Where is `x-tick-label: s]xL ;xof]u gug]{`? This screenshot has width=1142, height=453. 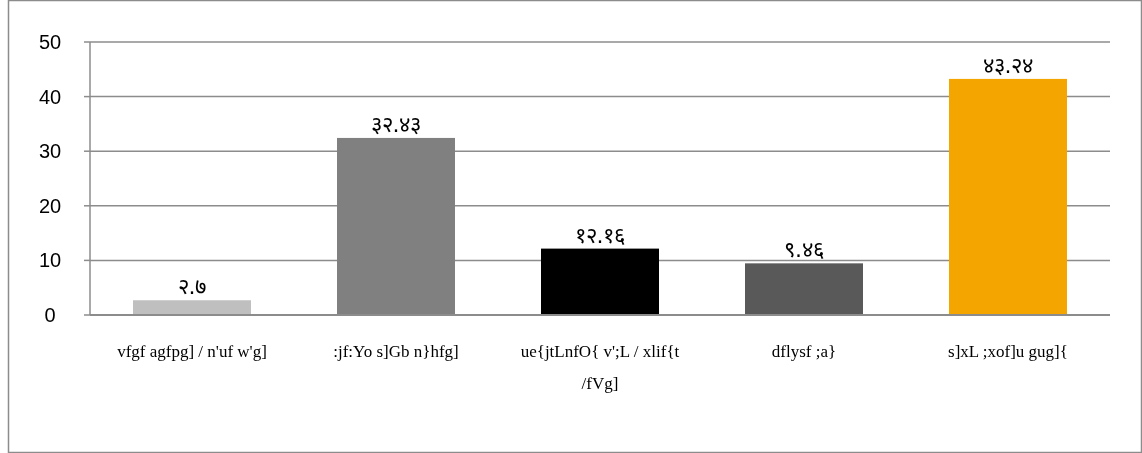
x-tick-label: s]xL ;xof]u gug]{ is located at coordinates (1008, 351).